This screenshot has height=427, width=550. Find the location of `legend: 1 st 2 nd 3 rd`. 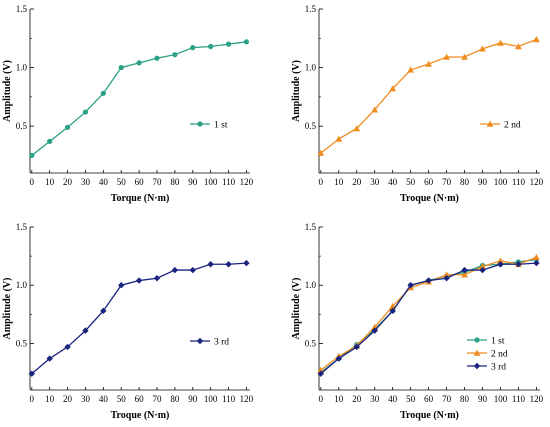

legend: 1 st 2 nd 3 rd is located at coordinates (487, 355).